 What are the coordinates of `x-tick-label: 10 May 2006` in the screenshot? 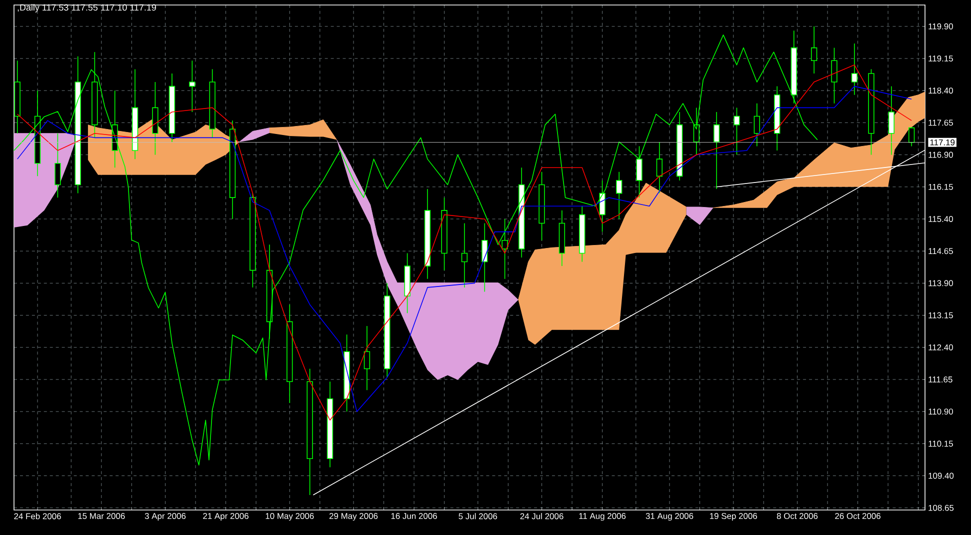 It's located at (290, 517).